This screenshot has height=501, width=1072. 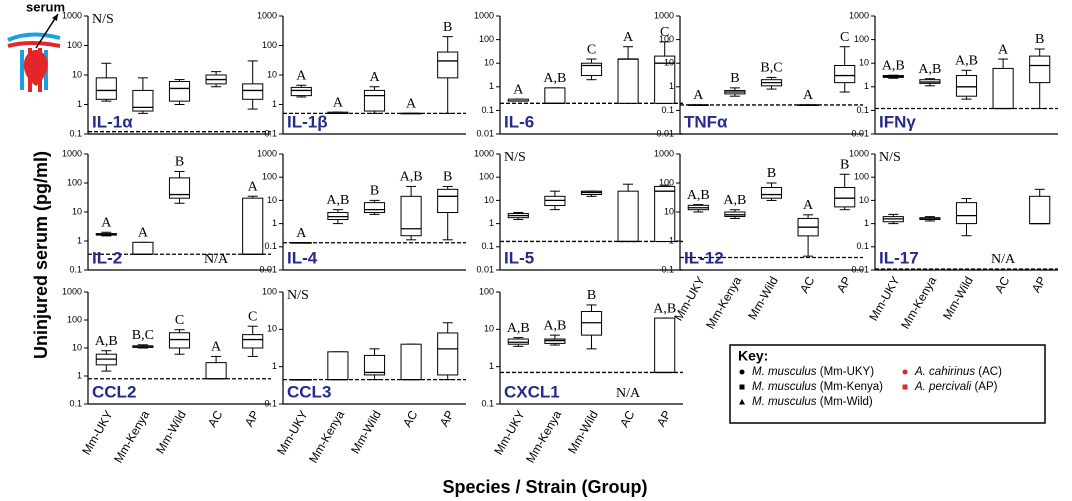 What do you see at coordinates (689, 298) in the screenshot?
I see `x-tick-label: Mm-UKY` at bounding box center [689, 298].